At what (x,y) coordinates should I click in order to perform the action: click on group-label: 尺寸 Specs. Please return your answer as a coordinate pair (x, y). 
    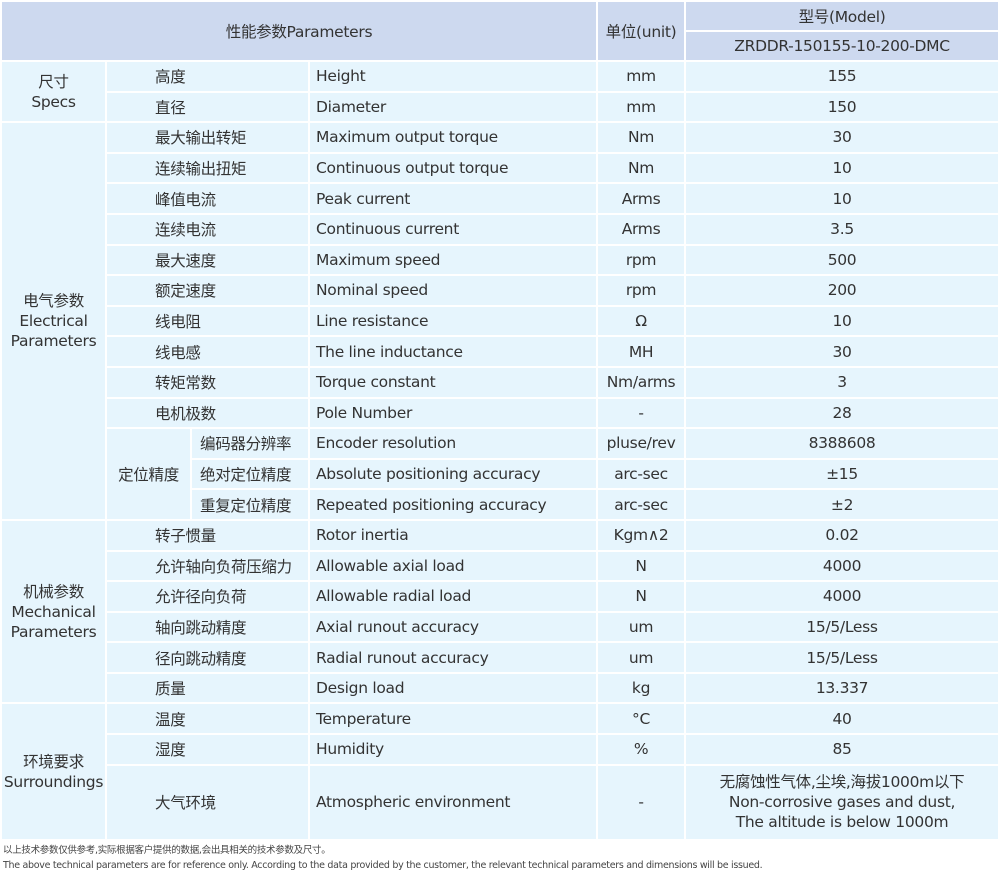
    Looking at the image, I should click on (53, 92).